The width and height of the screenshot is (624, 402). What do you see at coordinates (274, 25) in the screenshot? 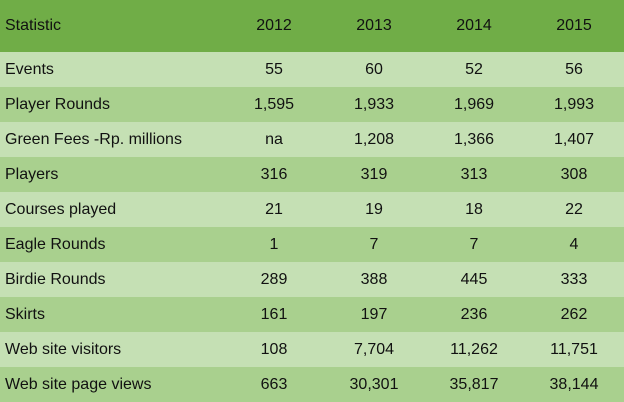
I see `header-2012: 2012` at bounding box center [274, 25].